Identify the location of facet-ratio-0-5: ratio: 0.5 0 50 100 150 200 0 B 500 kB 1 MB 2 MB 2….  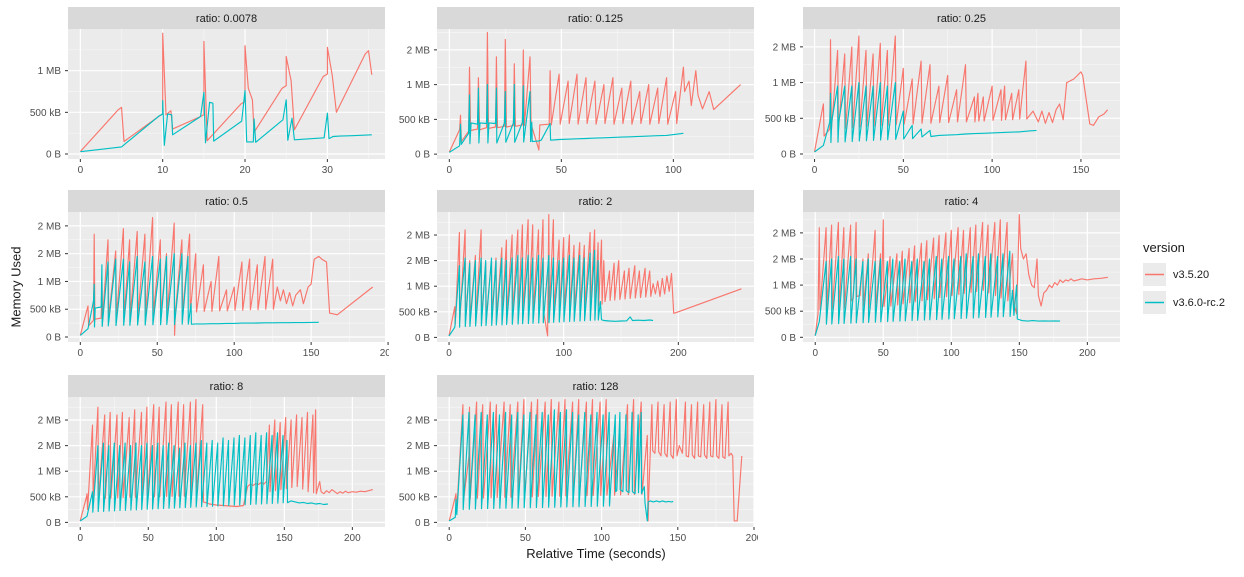
(209, 274).